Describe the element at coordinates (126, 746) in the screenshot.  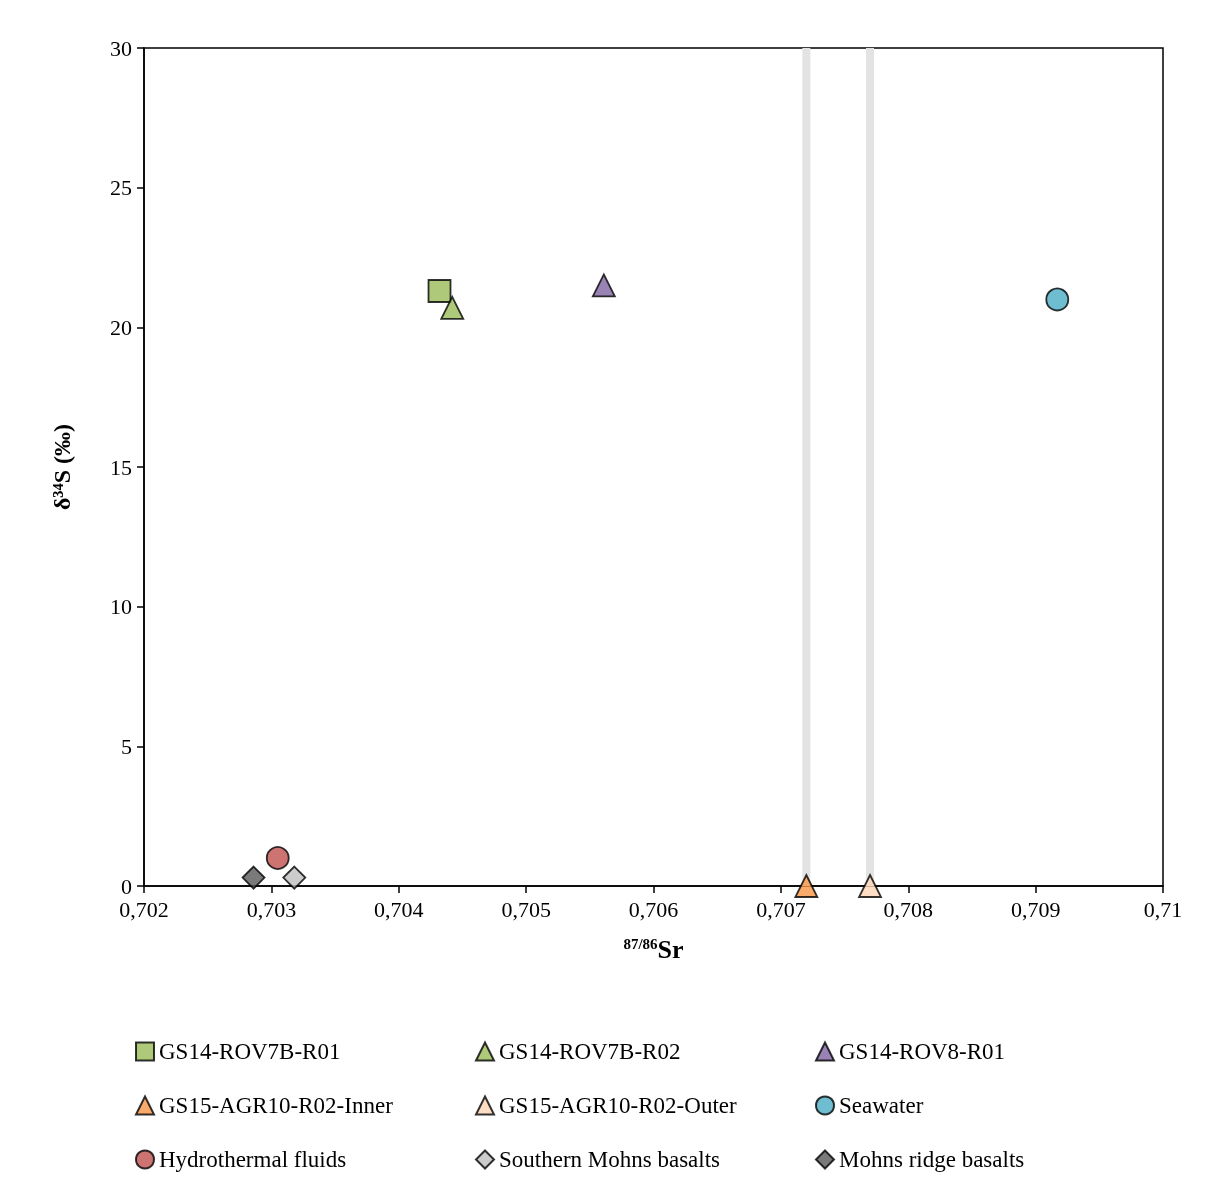
I see `y-tick-label: 5` at that location.